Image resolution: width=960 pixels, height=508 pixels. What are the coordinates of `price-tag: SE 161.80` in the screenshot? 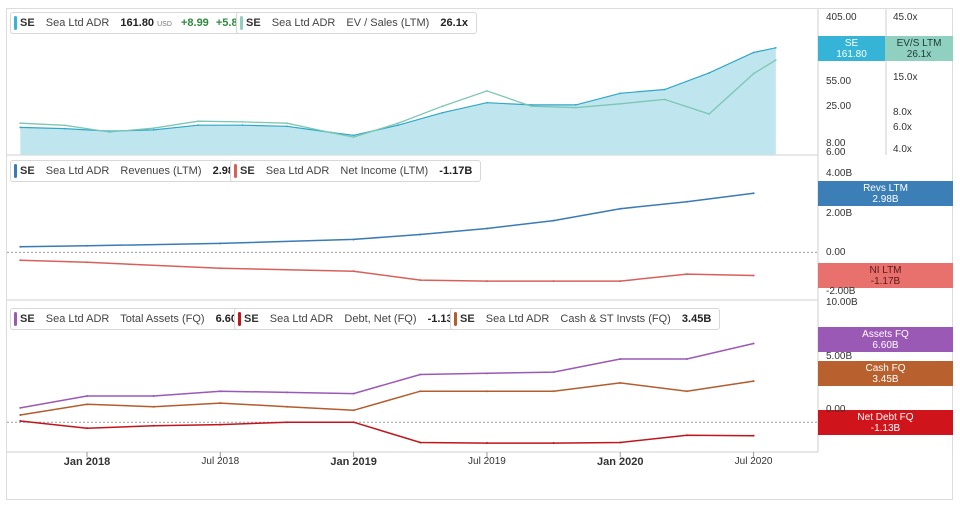 It's located at (851, 48).